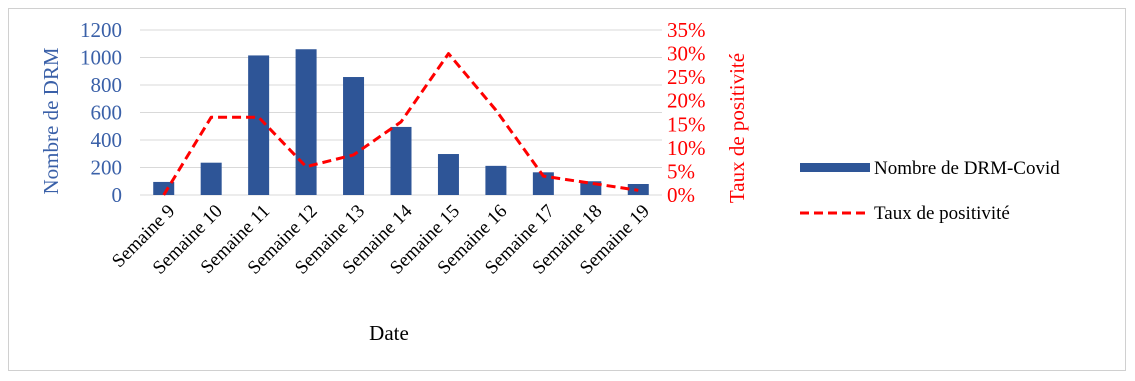  I want to click on y2-tick-label: 10%, so click(686, 148).